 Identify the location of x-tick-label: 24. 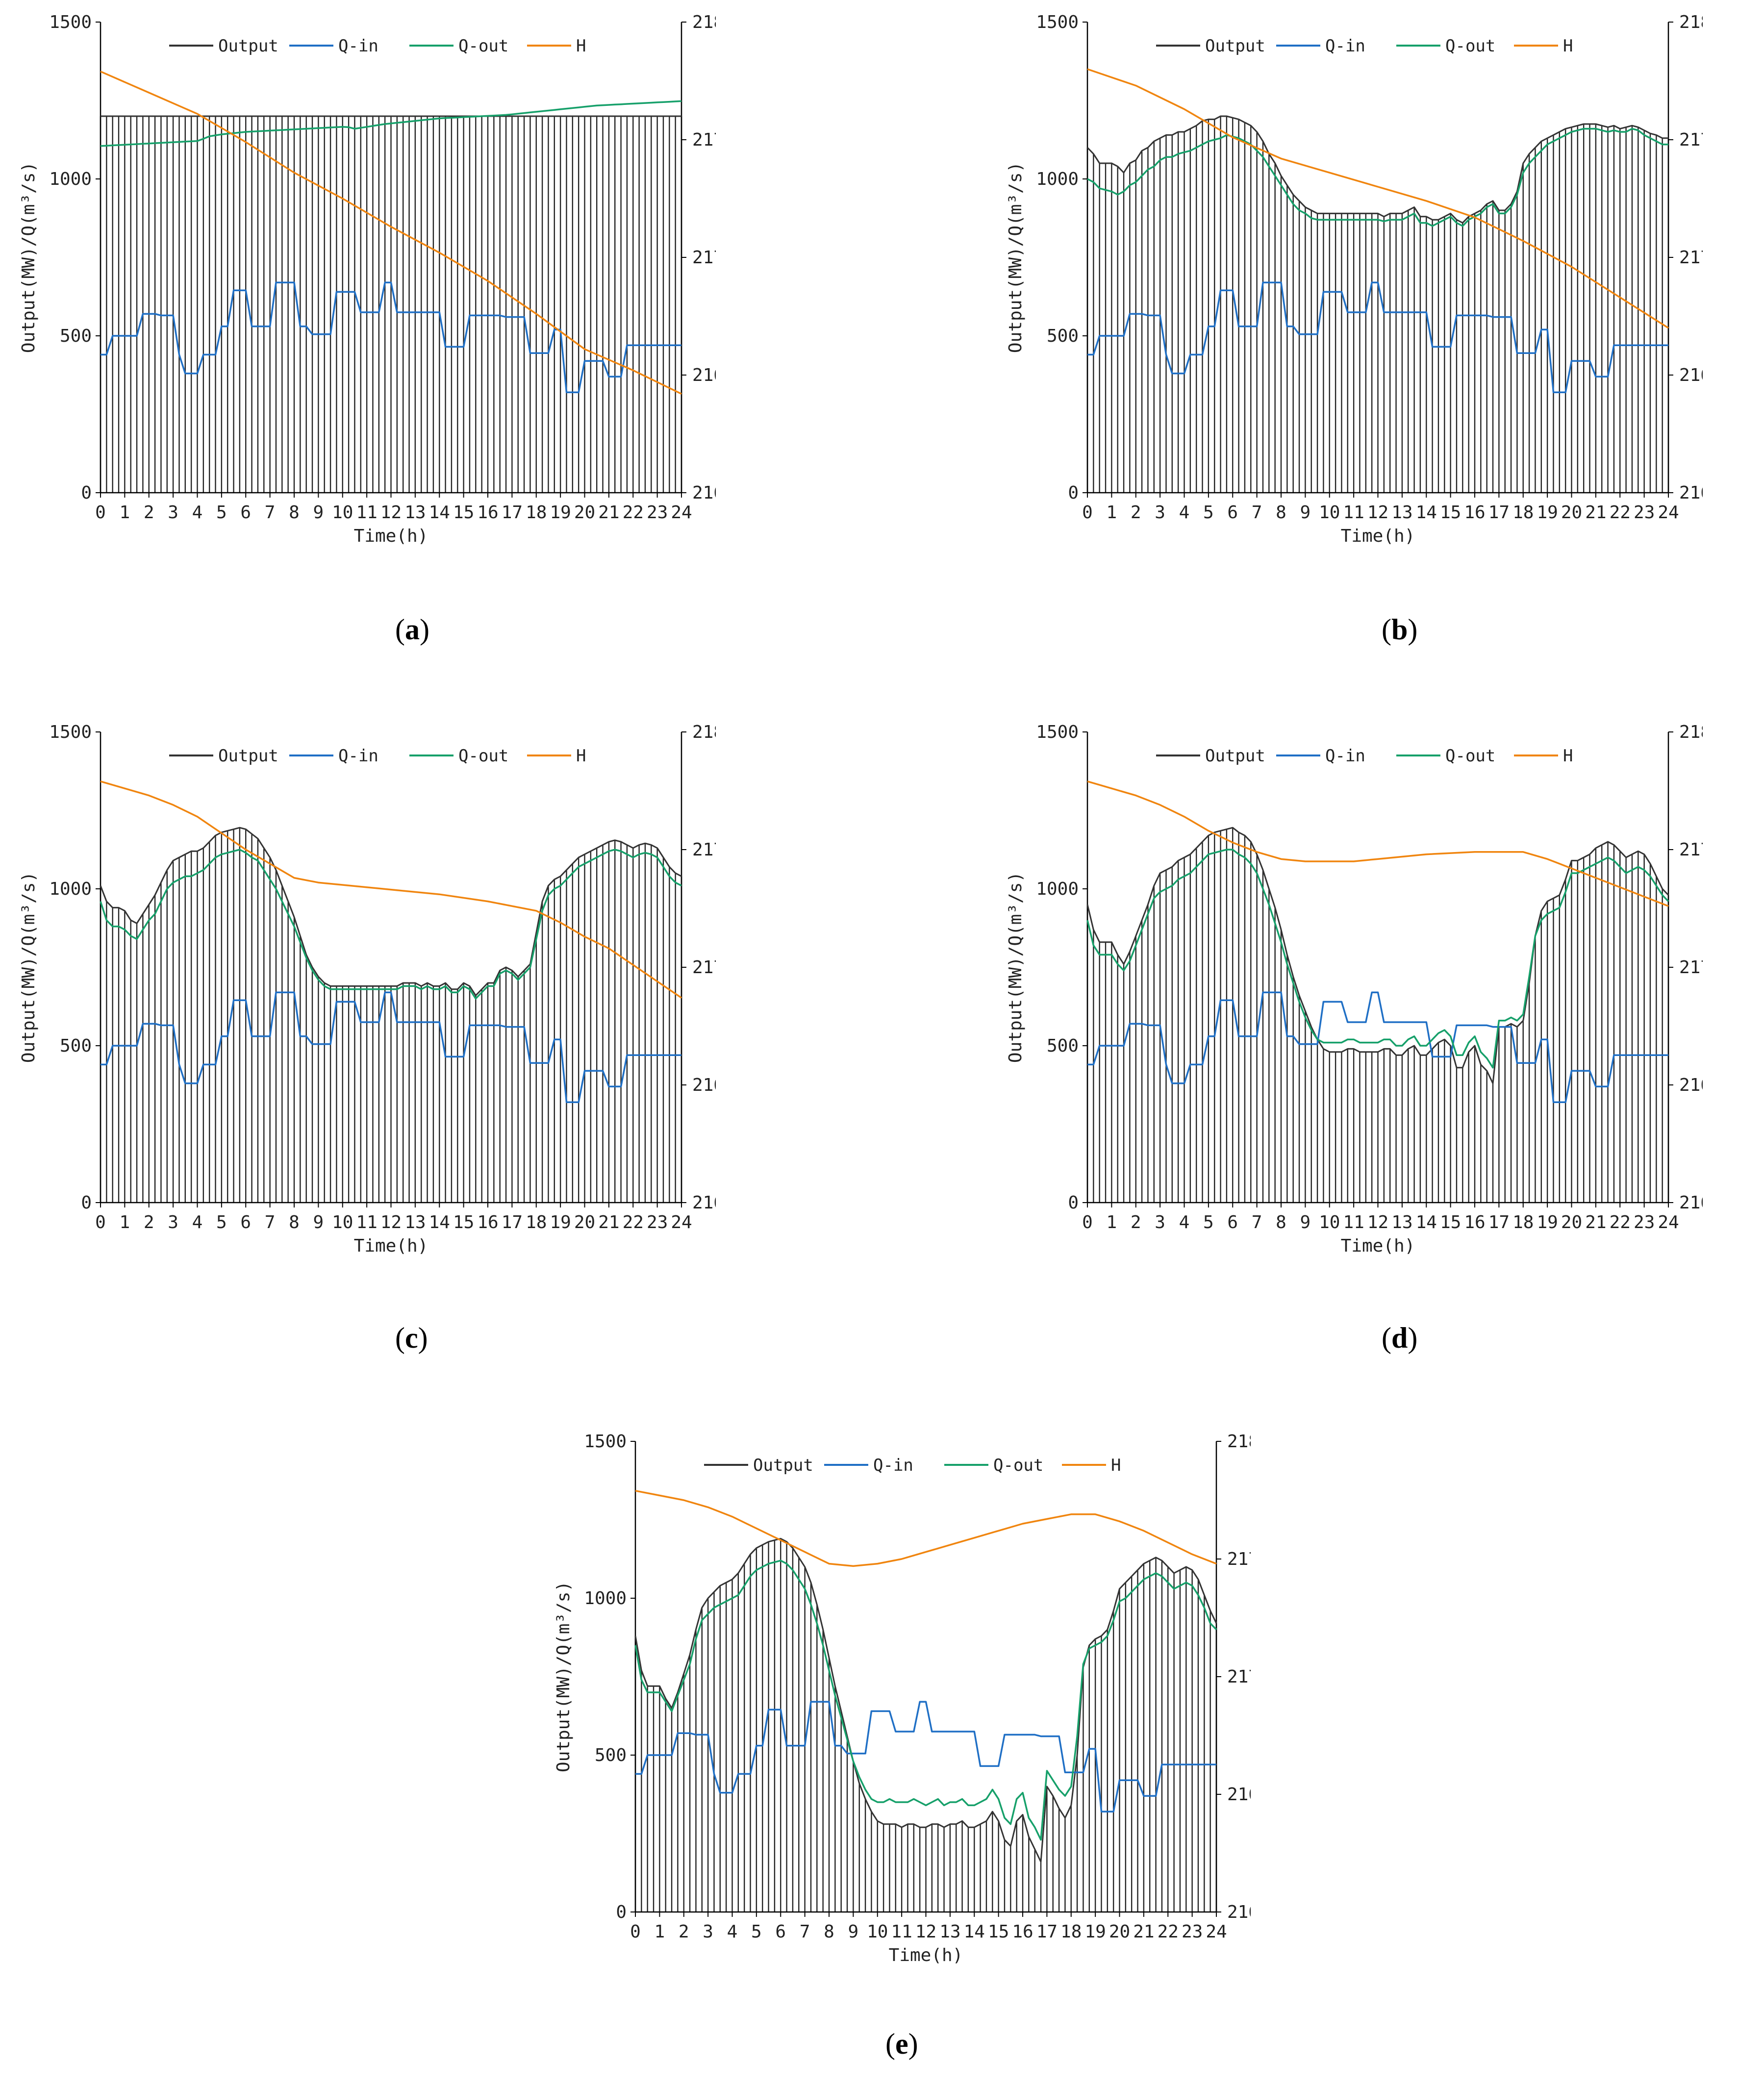
(1668, 1222).